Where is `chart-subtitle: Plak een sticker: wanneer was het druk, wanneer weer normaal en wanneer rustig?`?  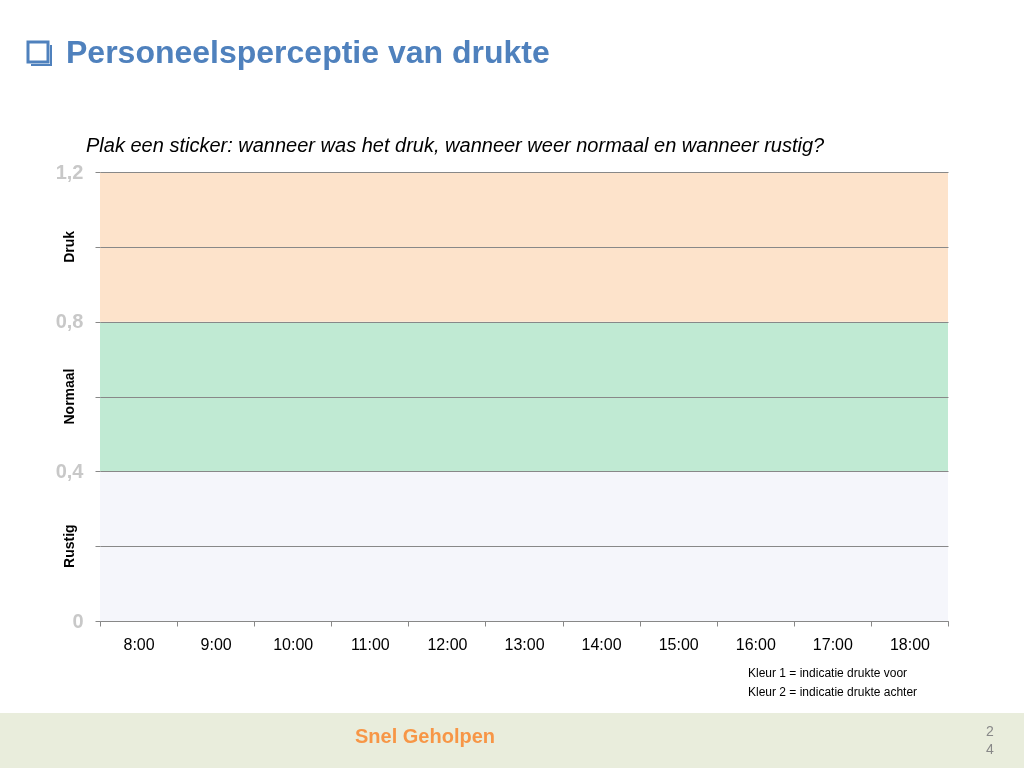
chart-subtitle: Plak een sticker: wanneer was het druk, wanneer weer normaal en wanneer rustig? is located at coordinates (455, 145).